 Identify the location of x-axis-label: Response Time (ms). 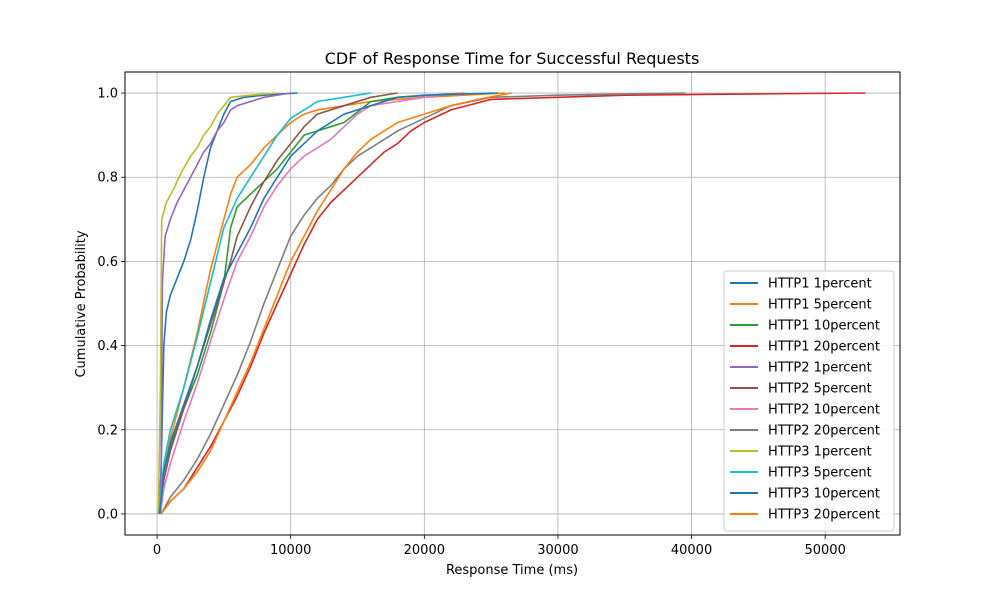
(512, 570).